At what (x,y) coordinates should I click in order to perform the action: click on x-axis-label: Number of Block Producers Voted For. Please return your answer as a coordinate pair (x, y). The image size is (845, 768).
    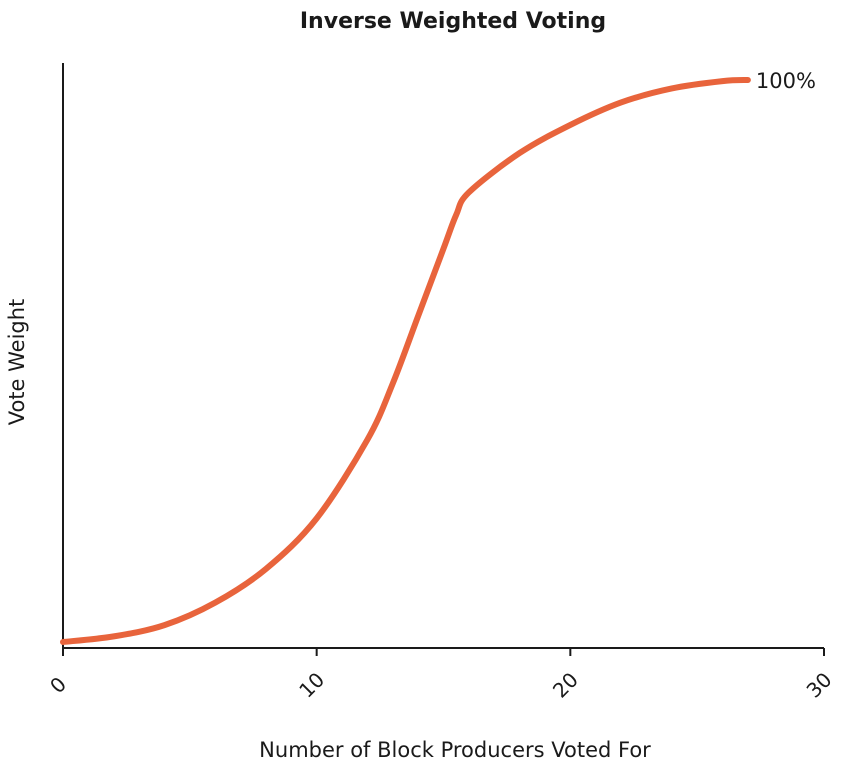
    Looking at the image, I should click on (455, 750).